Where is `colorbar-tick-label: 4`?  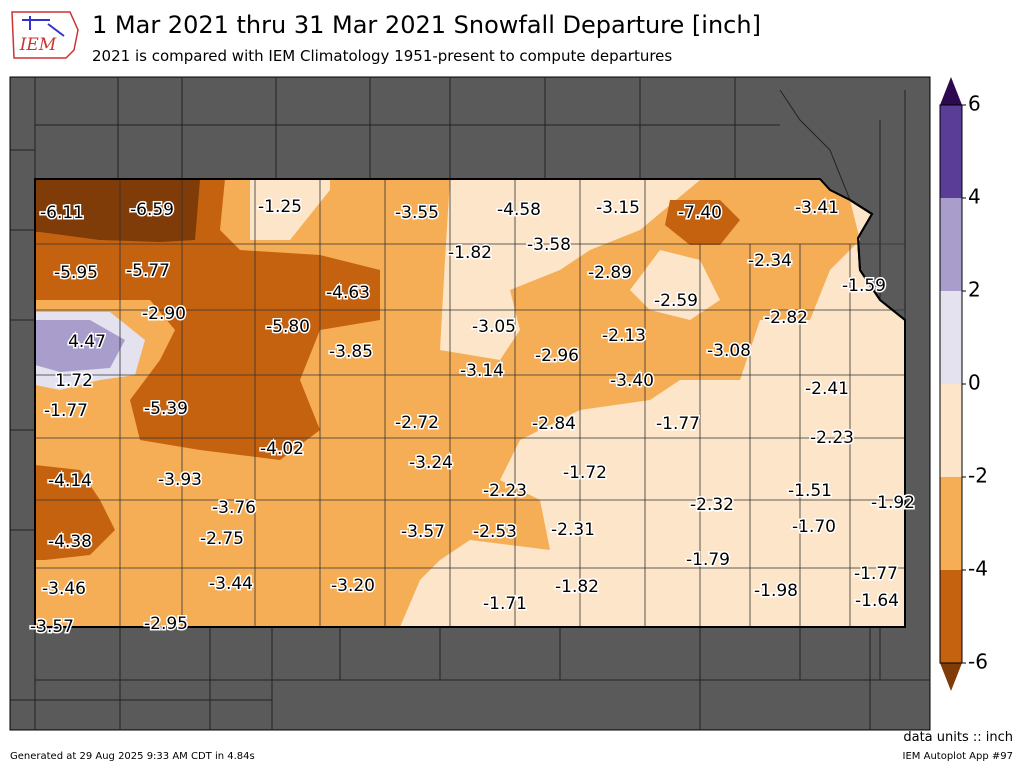
colorbar-tick-label: 4 is located at coordinates (974, 197).